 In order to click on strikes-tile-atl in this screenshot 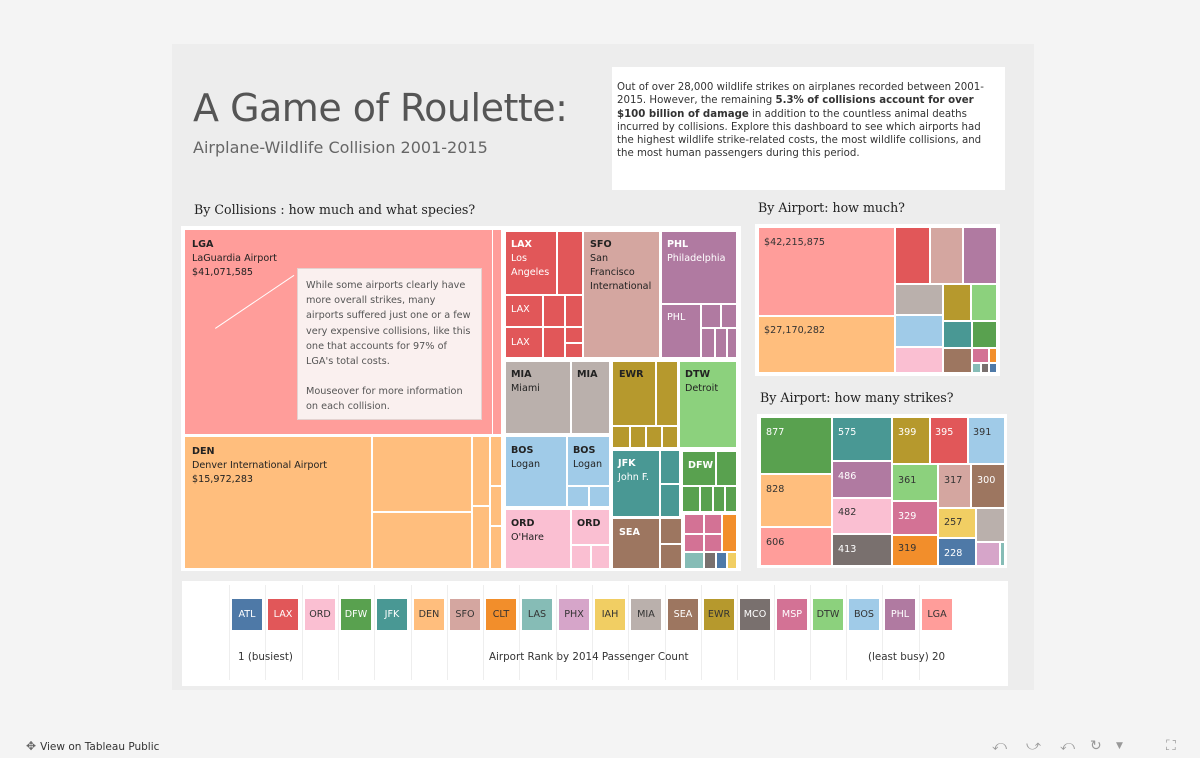, I will do `click(957, 552)`.